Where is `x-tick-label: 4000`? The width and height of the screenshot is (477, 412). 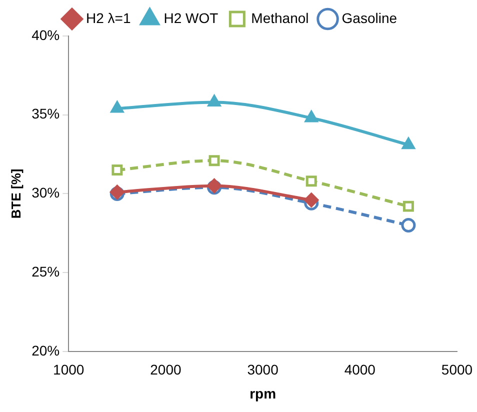 x-tick-label: 4000 is located at coordinates (360, 370).